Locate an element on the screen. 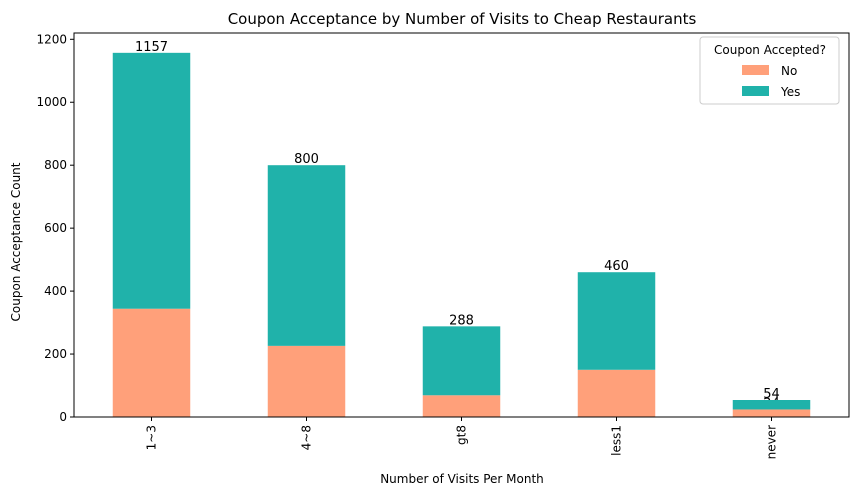  x-tick-label: 4~8 is located at coordinates (307, 437).